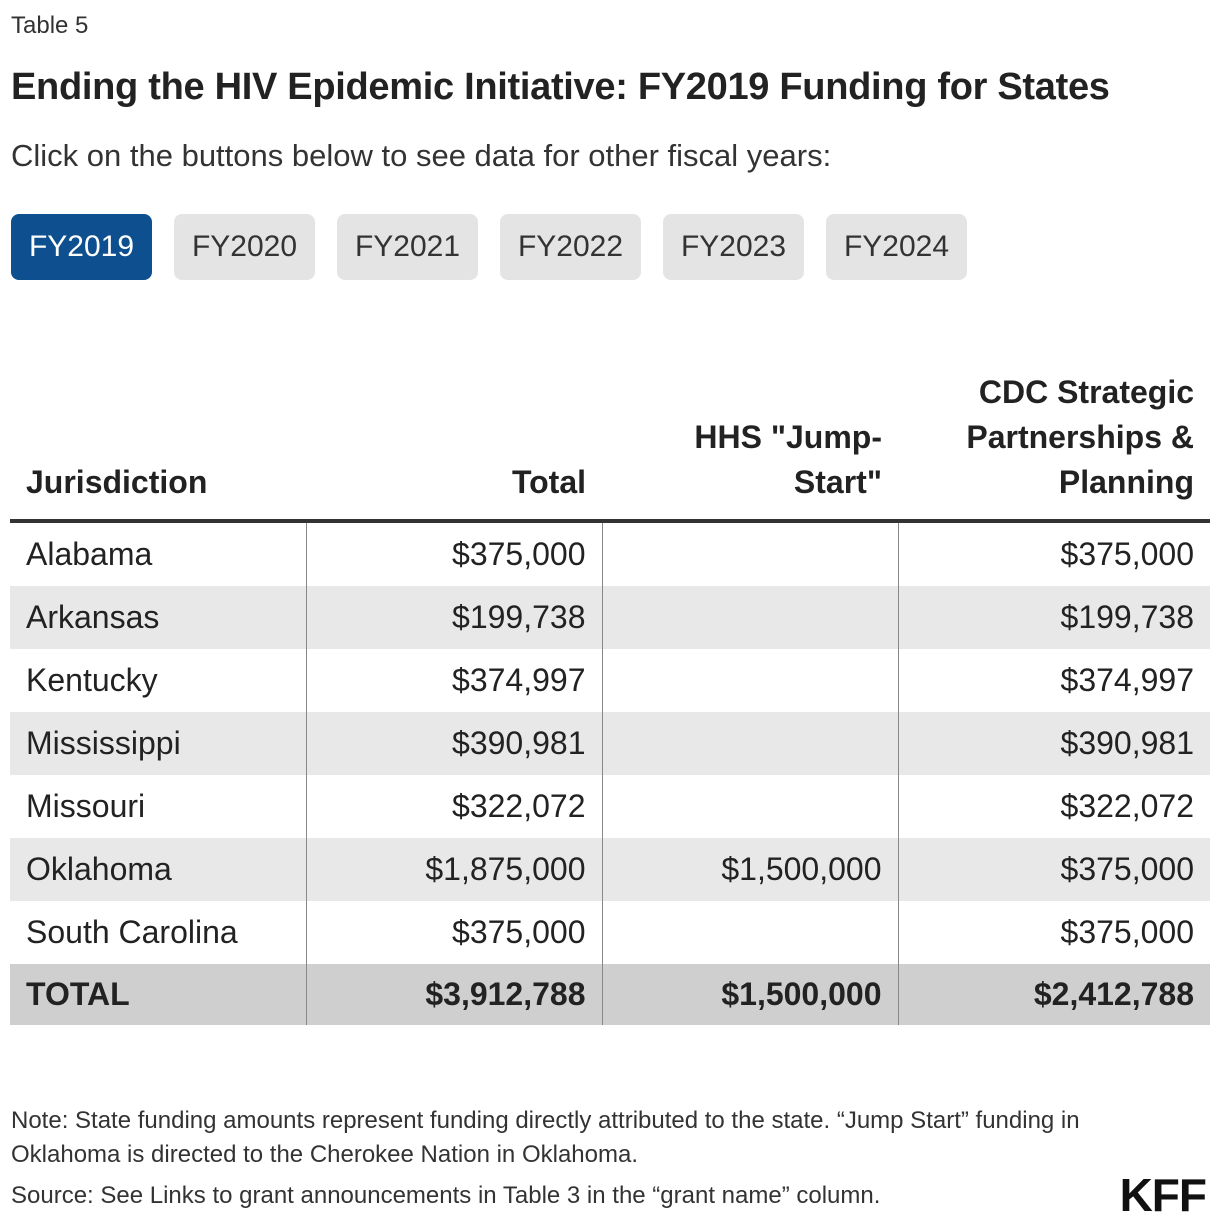  What do you see at coordinates (453, 869) in the screenshot?
I see `cell-total: $1,875,000` at bounding box center [453, 869].